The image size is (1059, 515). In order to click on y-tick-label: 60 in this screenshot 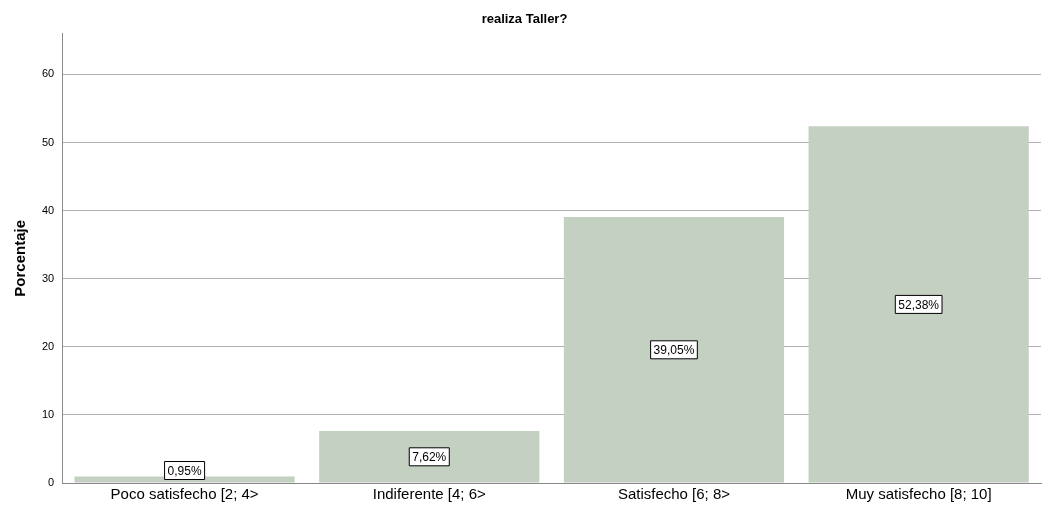, I will do `click(48, 73)`.